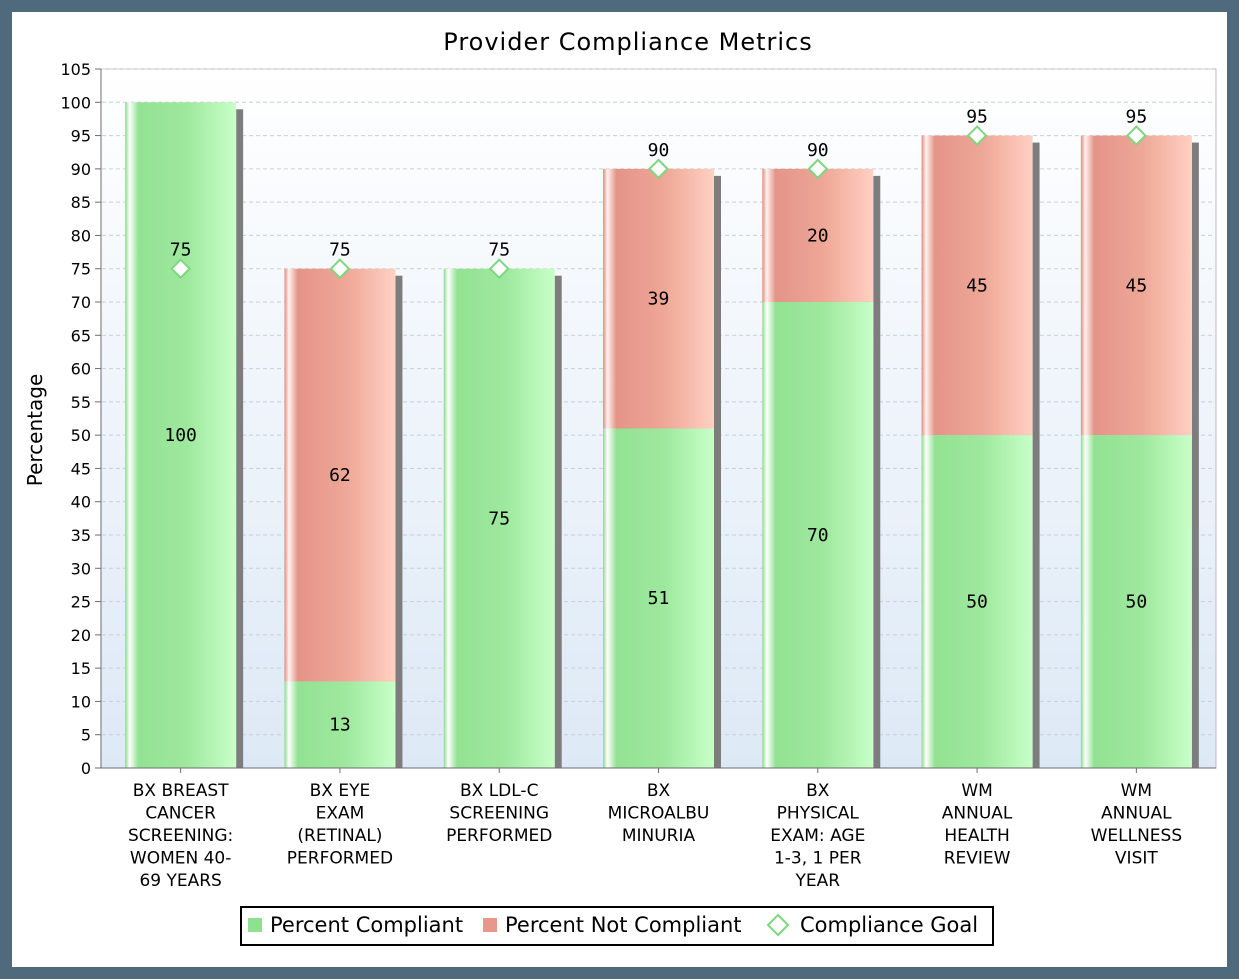  I want to click on x-category-label-line: PHYSICAL, so click(818, 814).